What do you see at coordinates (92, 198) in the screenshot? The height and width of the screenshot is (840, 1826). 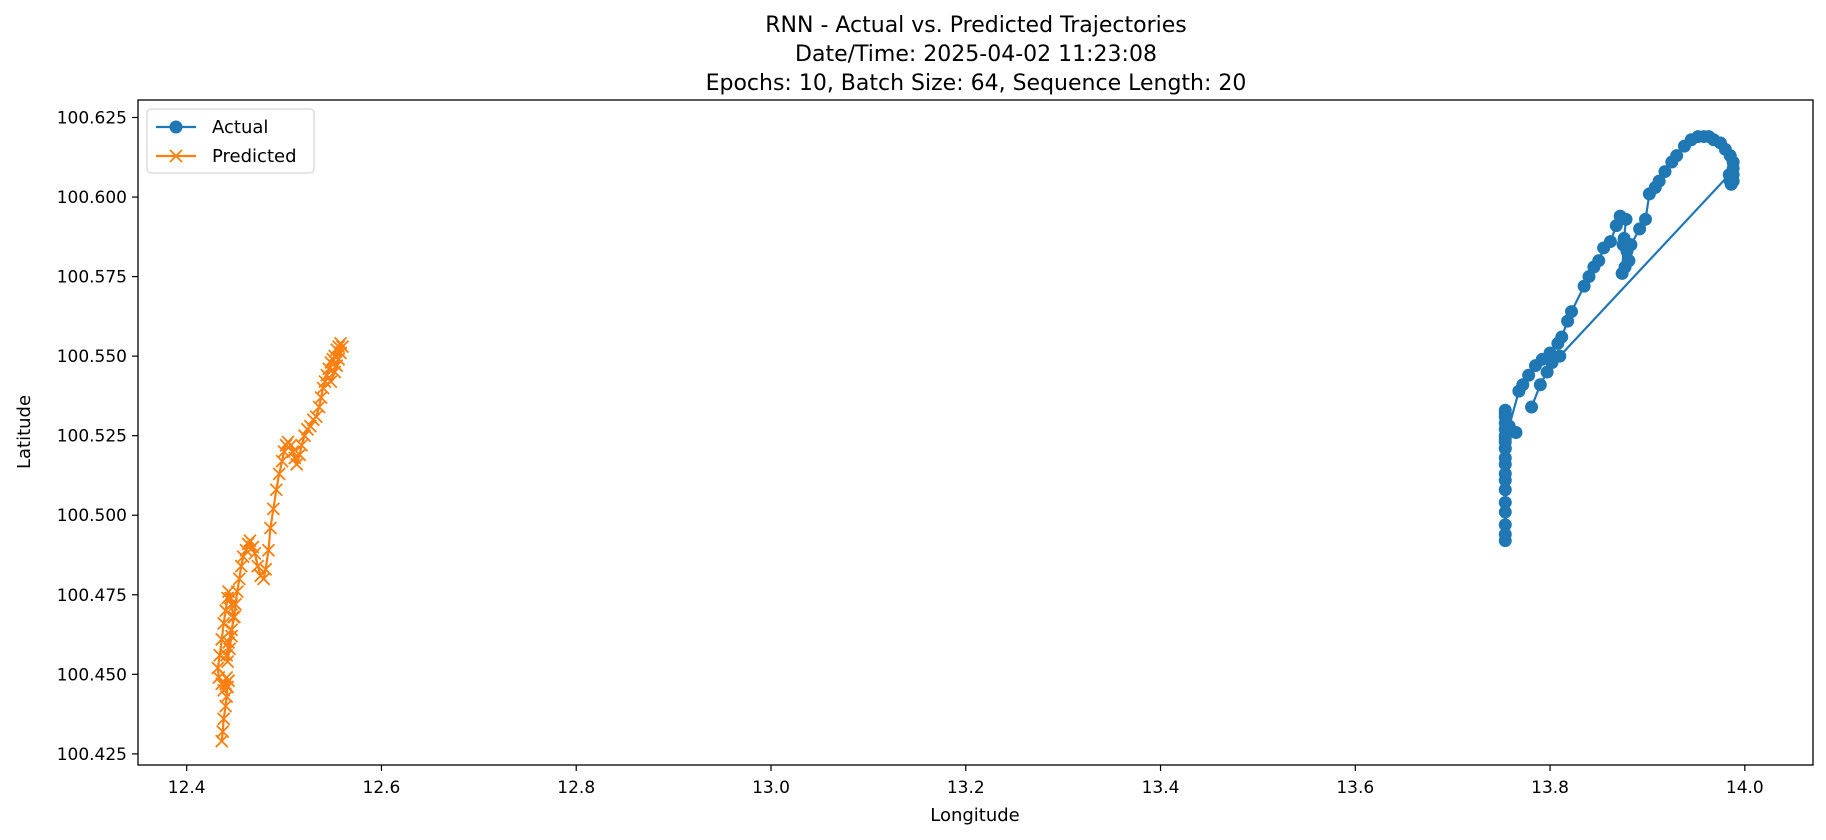 I see `y-tick-label: 100.600` at bounding box center [92, 198].